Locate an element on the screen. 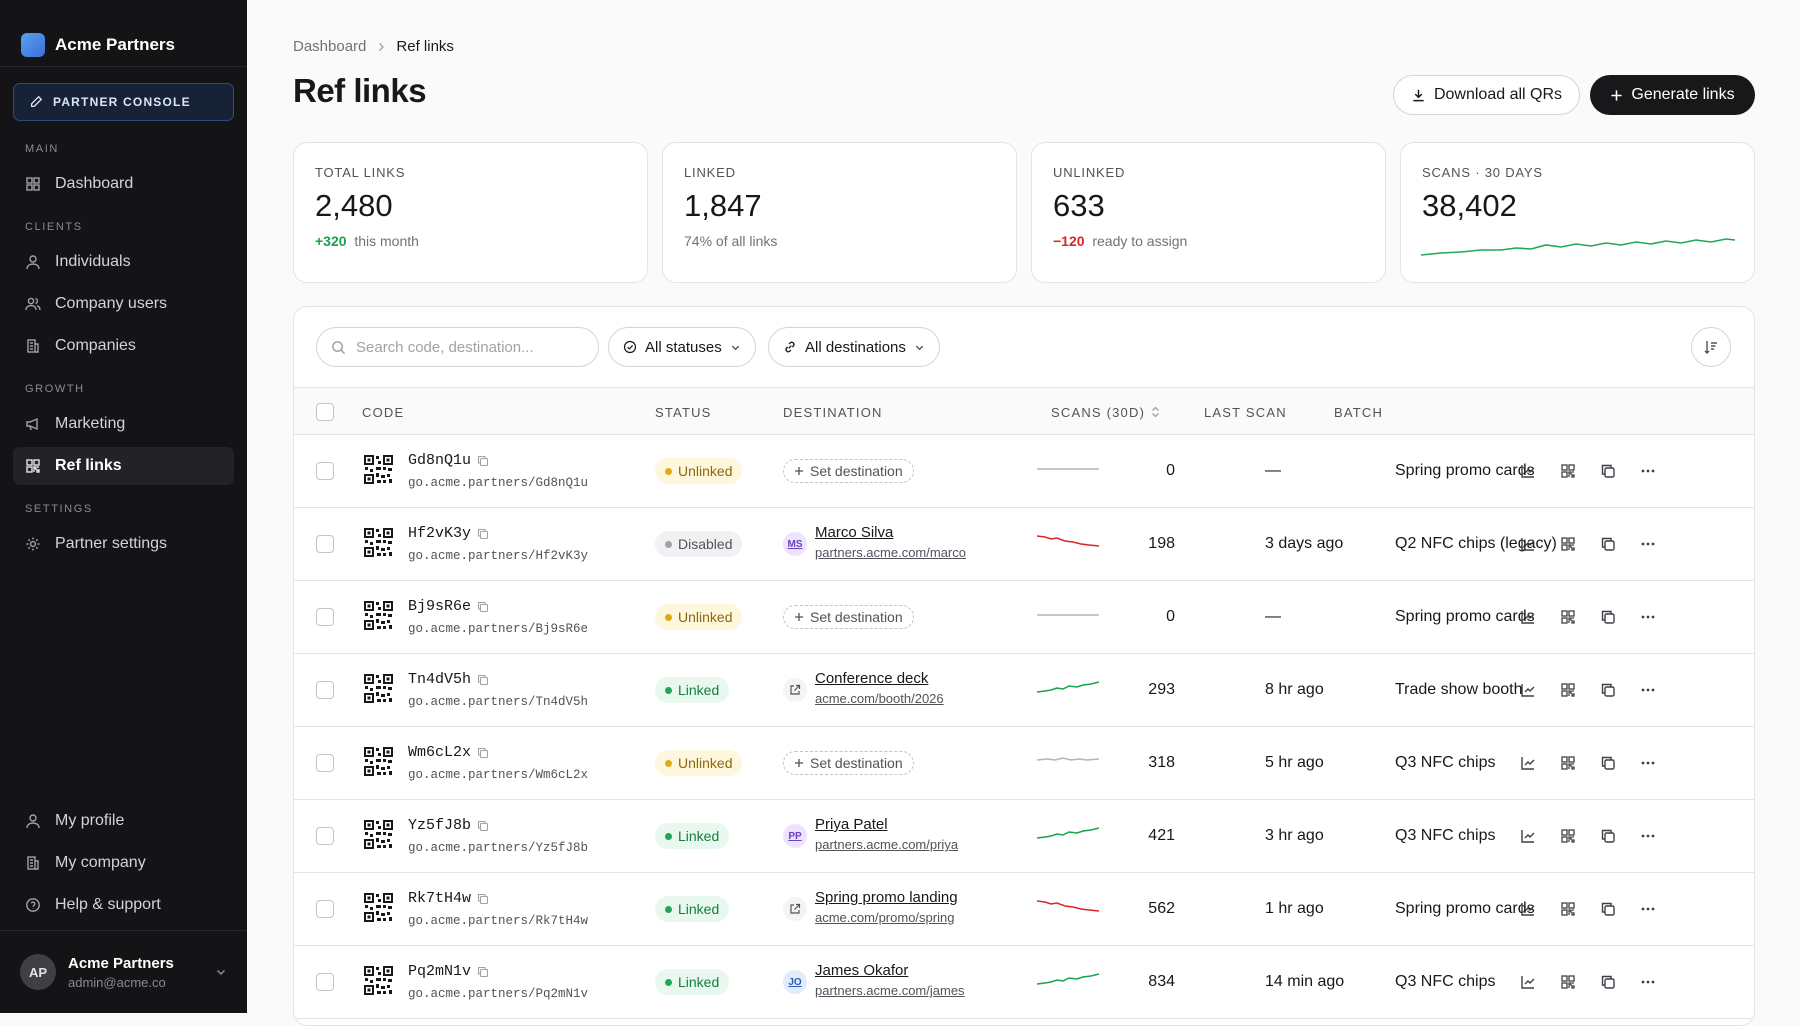 The height and width of the screenshot is (1026, 1800). search-input is located at coordinates (466, 347).